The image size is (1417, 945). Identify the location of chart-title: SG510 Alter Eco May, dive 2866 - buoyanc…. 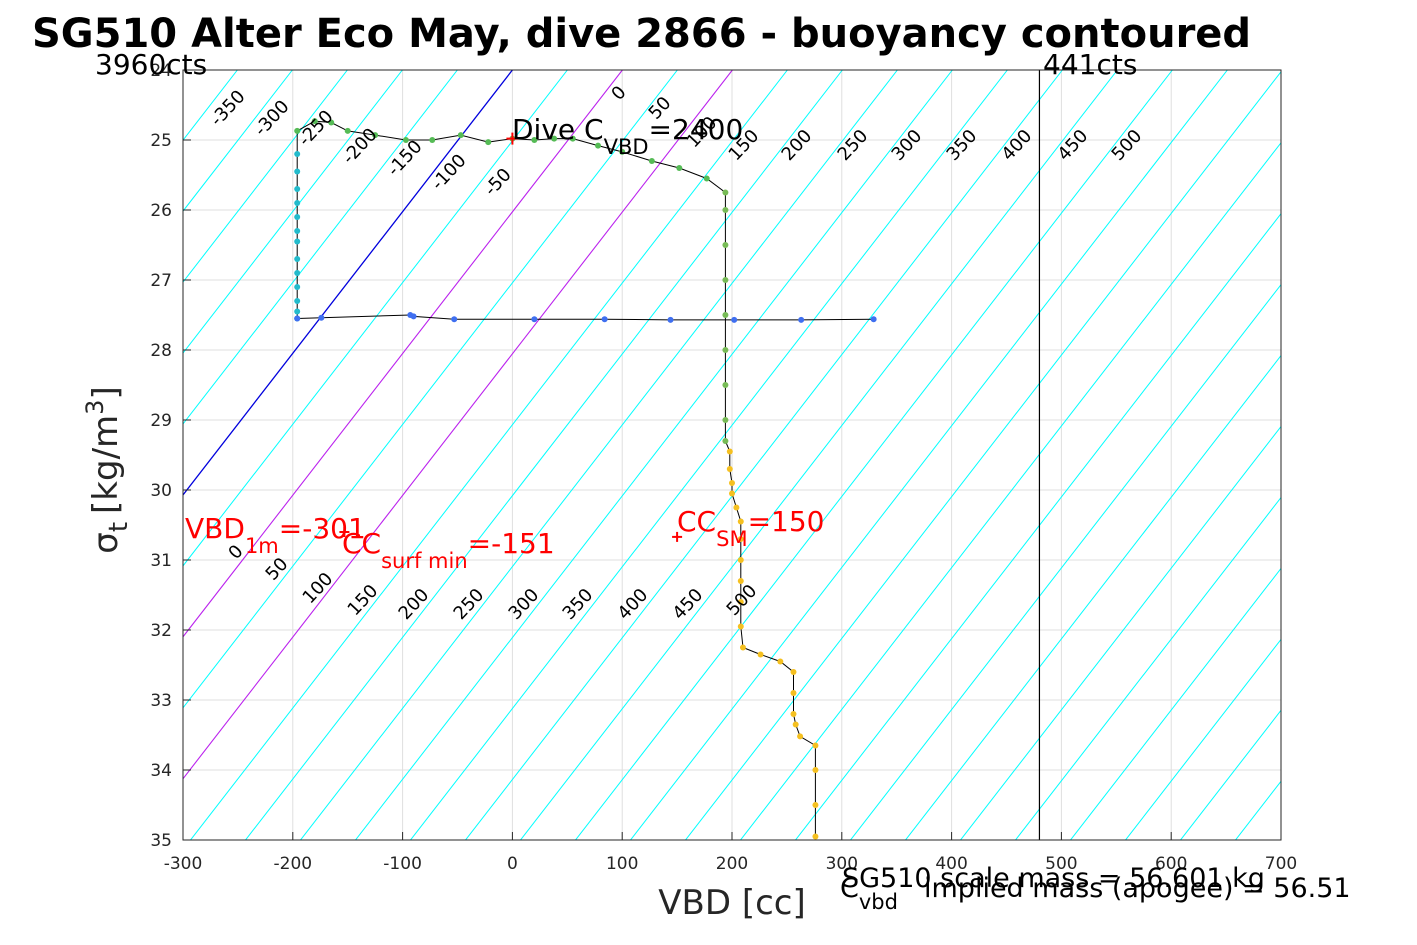
(641, 34).